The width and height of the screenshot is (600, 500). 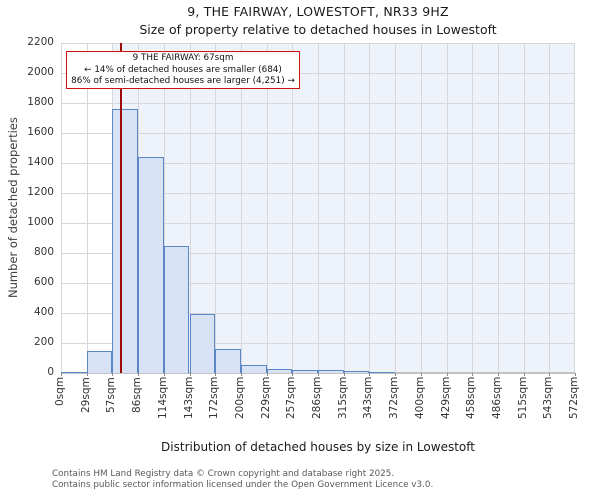 I want to click on x-tick-label: 257sqm, so click(x=291, y=398).